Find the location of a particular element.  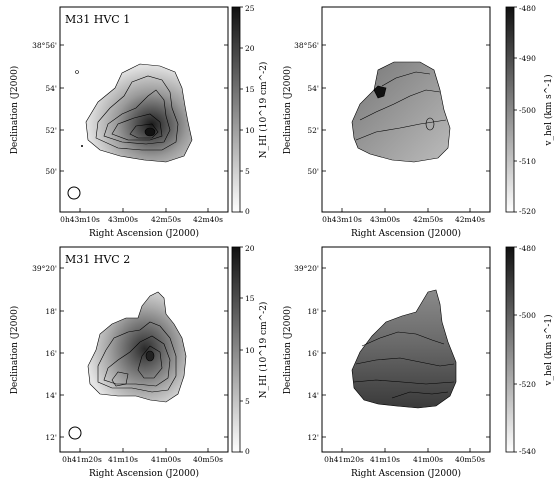

colorbar: -480 -490 -500 -510 -520 v_hel (km s^-1) is located at coordinates (529, 110).